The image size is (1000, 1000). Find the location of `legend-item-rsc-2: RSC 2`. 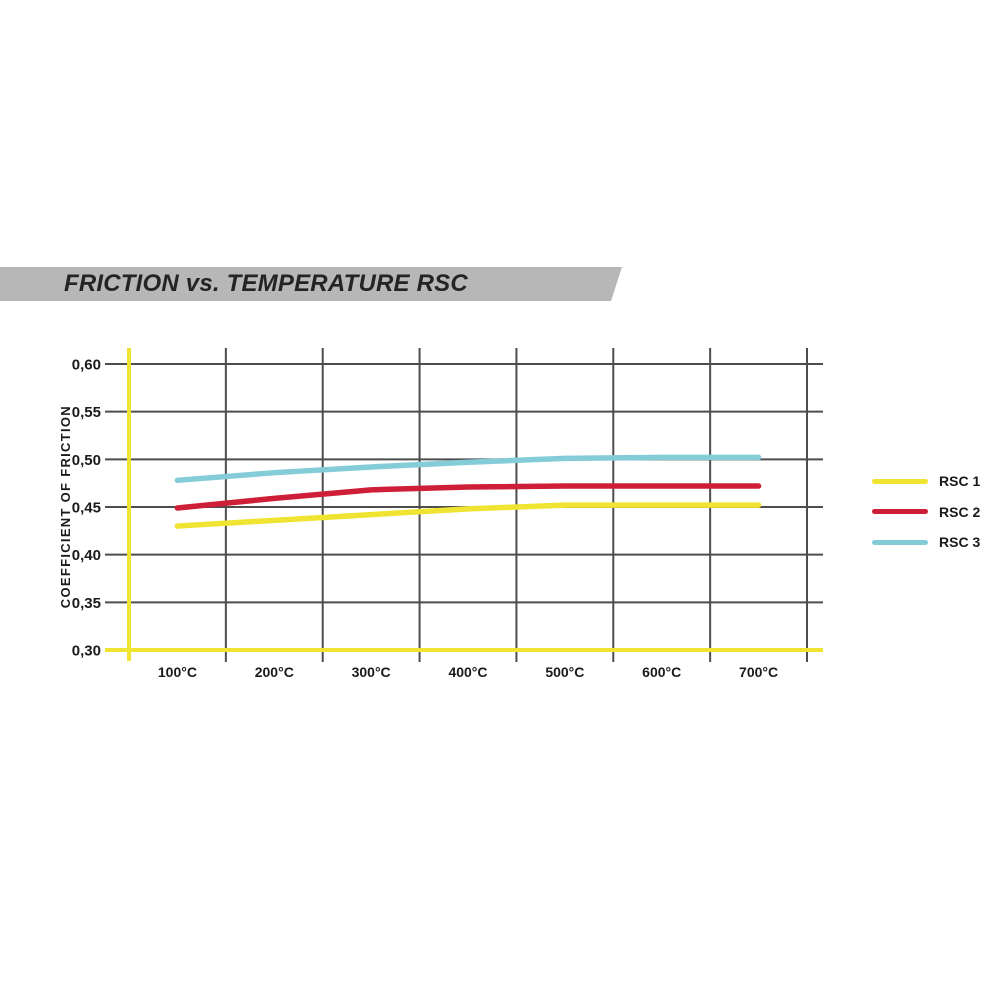

legend-item-rsc-2: RSC 2 is located at coordinates (926, 512).